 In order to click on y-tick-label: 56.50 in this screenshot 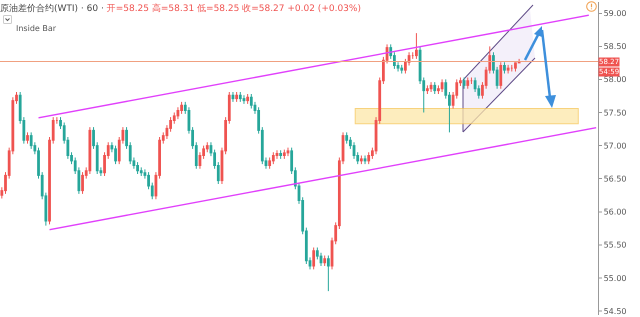, I will do `click(615, 179)`.